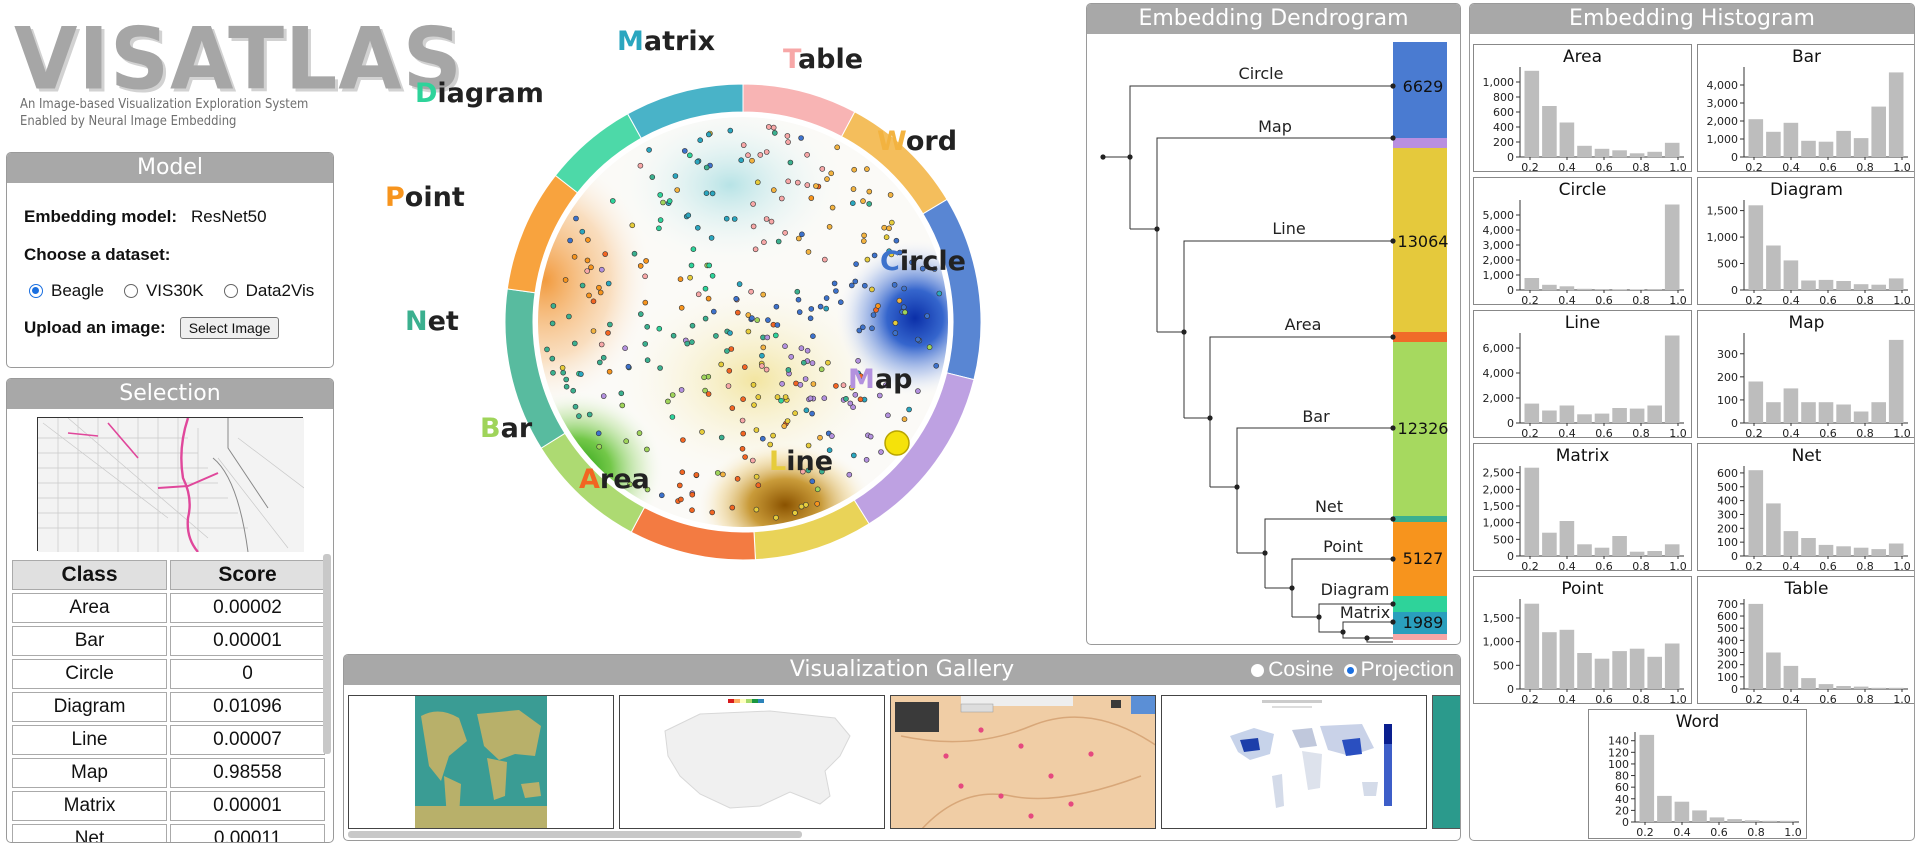 This screenshot has width=1918, height=843. I want to click on class-column-header: Class, so click(89, 575).